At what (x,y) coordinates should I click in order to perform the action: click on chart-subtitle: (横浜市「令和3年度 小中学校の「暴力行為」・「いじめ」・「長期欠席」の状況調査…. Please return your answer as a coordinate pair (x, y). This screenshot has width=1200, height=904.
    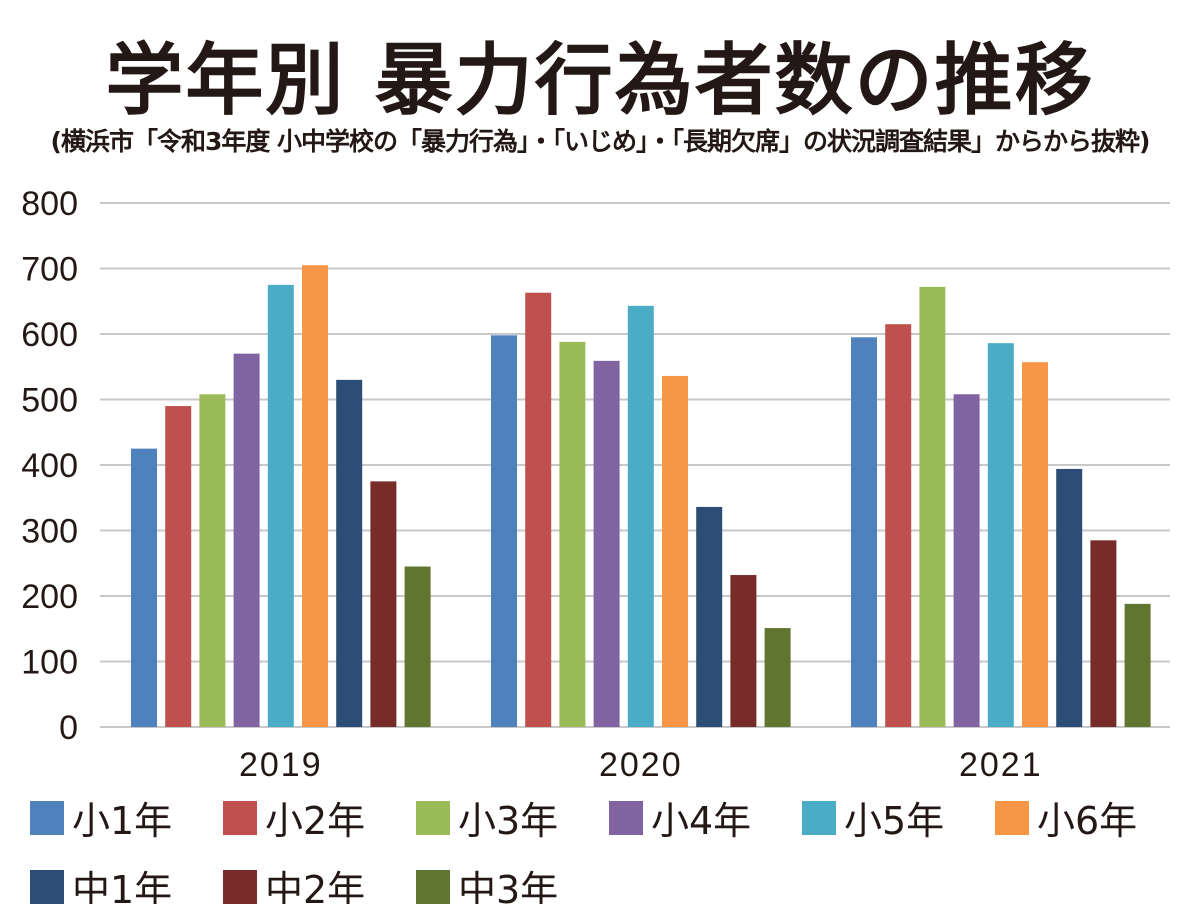
    Looking at the image, I should click on (600, 141).